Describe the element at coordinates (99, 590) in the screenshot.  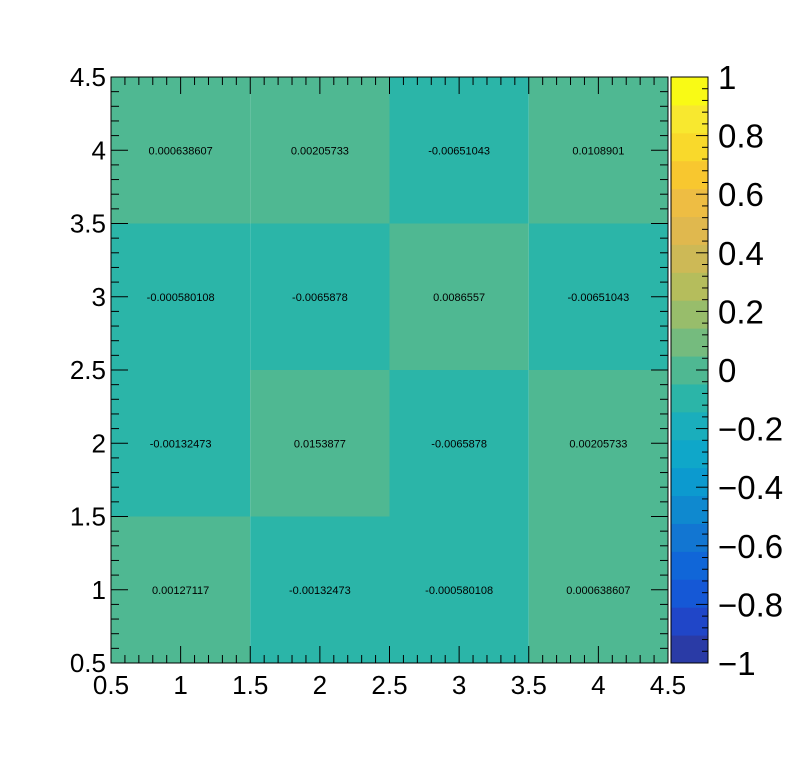
I see `y-axis-tick-label: 1` at that location.